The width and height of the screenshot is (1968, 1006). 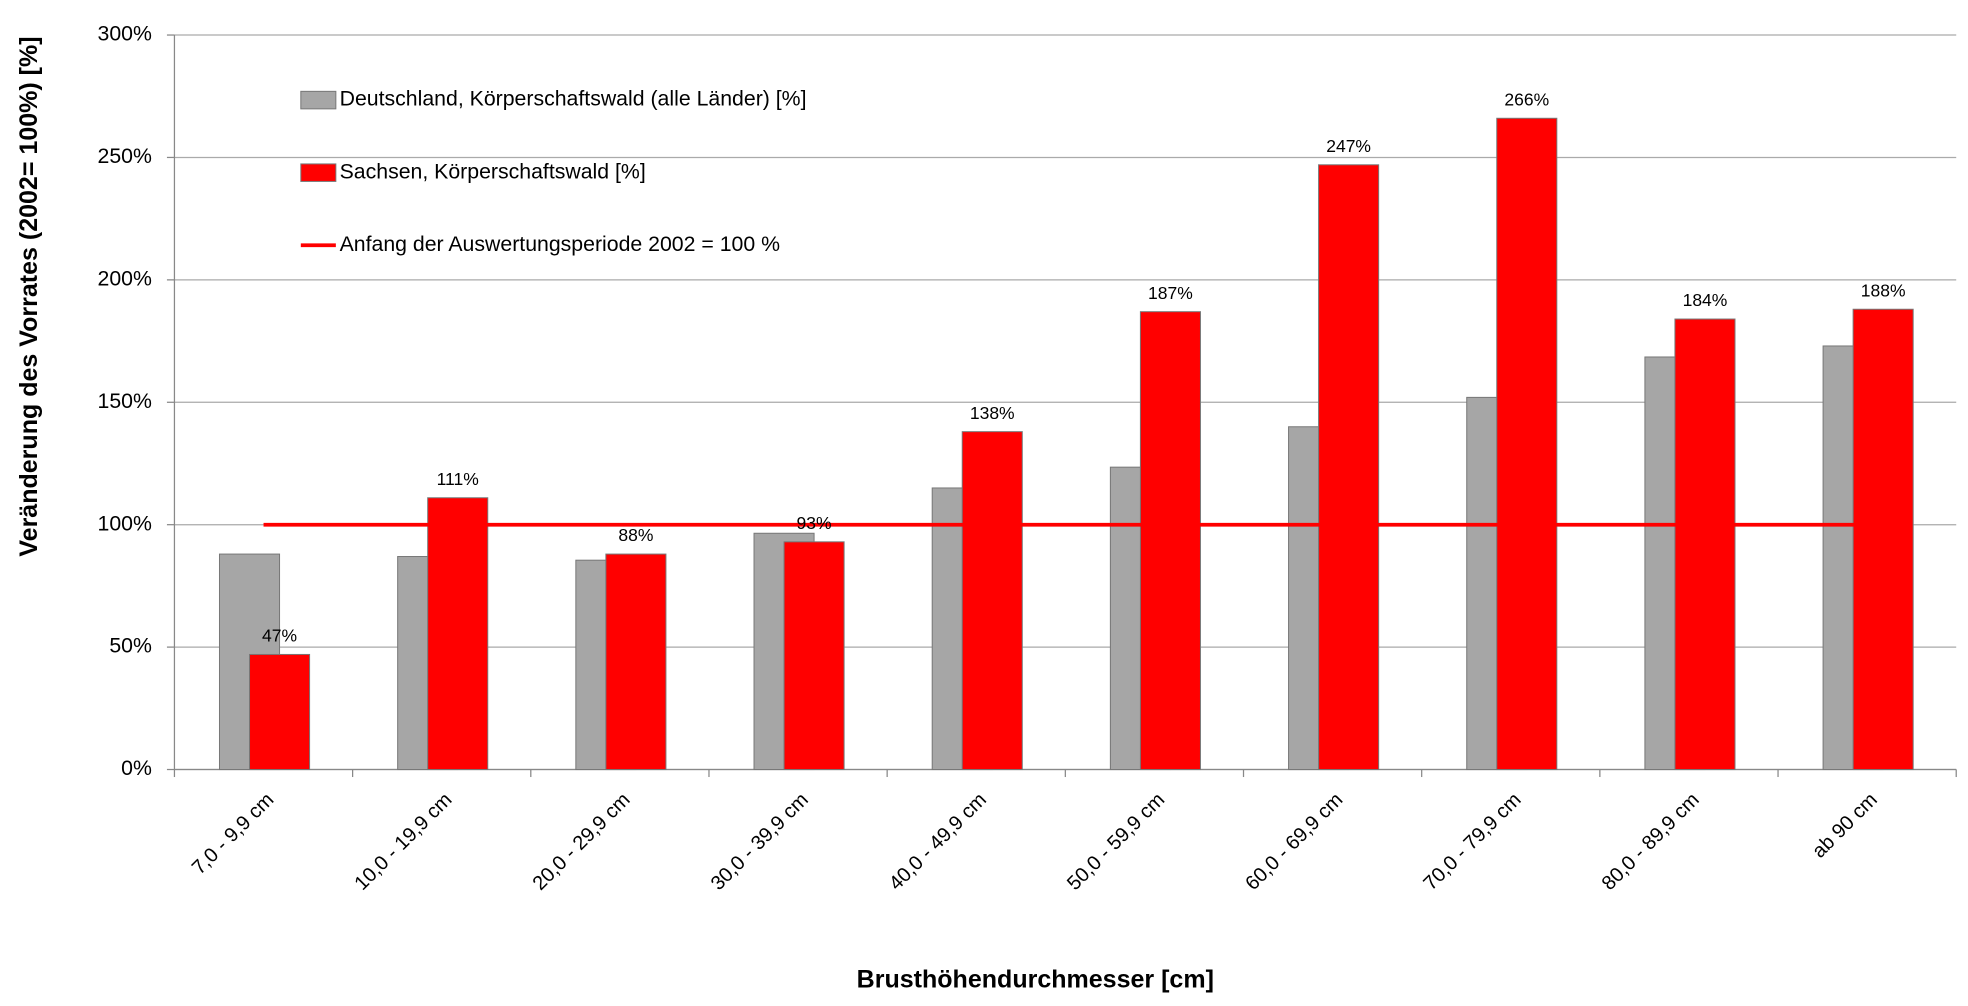 What do you see at coordinates (1473, 842) in the screenshot?
I see `x-tick-label: 70,0 - 79,9 cm` at bounding box center [1473, 842].